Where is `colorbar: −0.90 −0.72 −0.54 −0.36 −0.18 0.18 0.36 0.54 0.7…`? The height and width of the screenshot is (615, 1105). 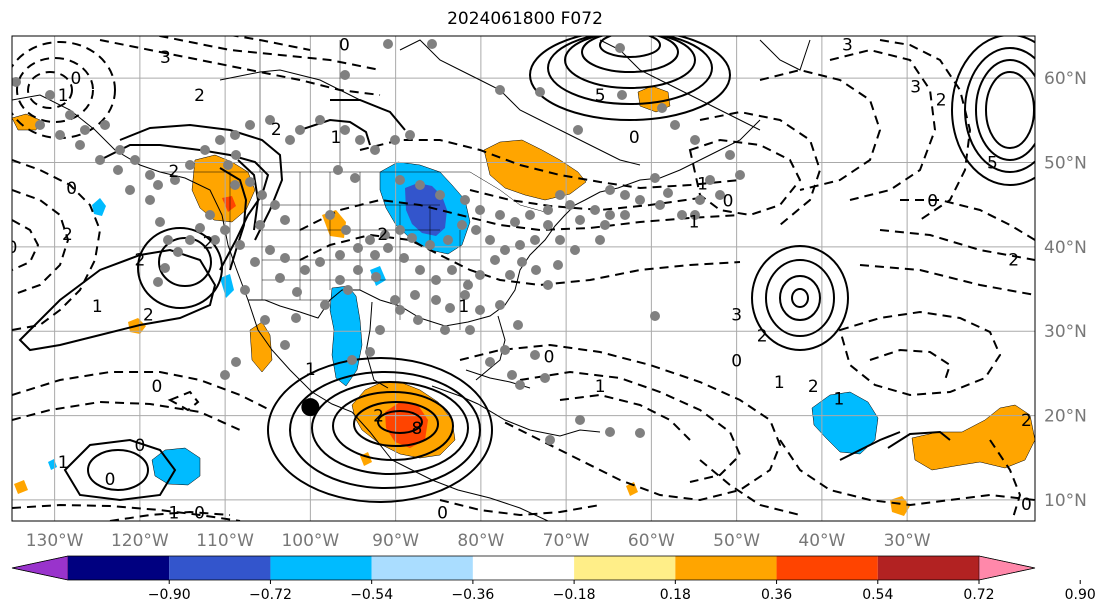 colorbar: −0.90 −0.72 −0.54 −0.36 −0.18 0.18 0.36 0.54 0.7… is located at coordinates (553, 579).